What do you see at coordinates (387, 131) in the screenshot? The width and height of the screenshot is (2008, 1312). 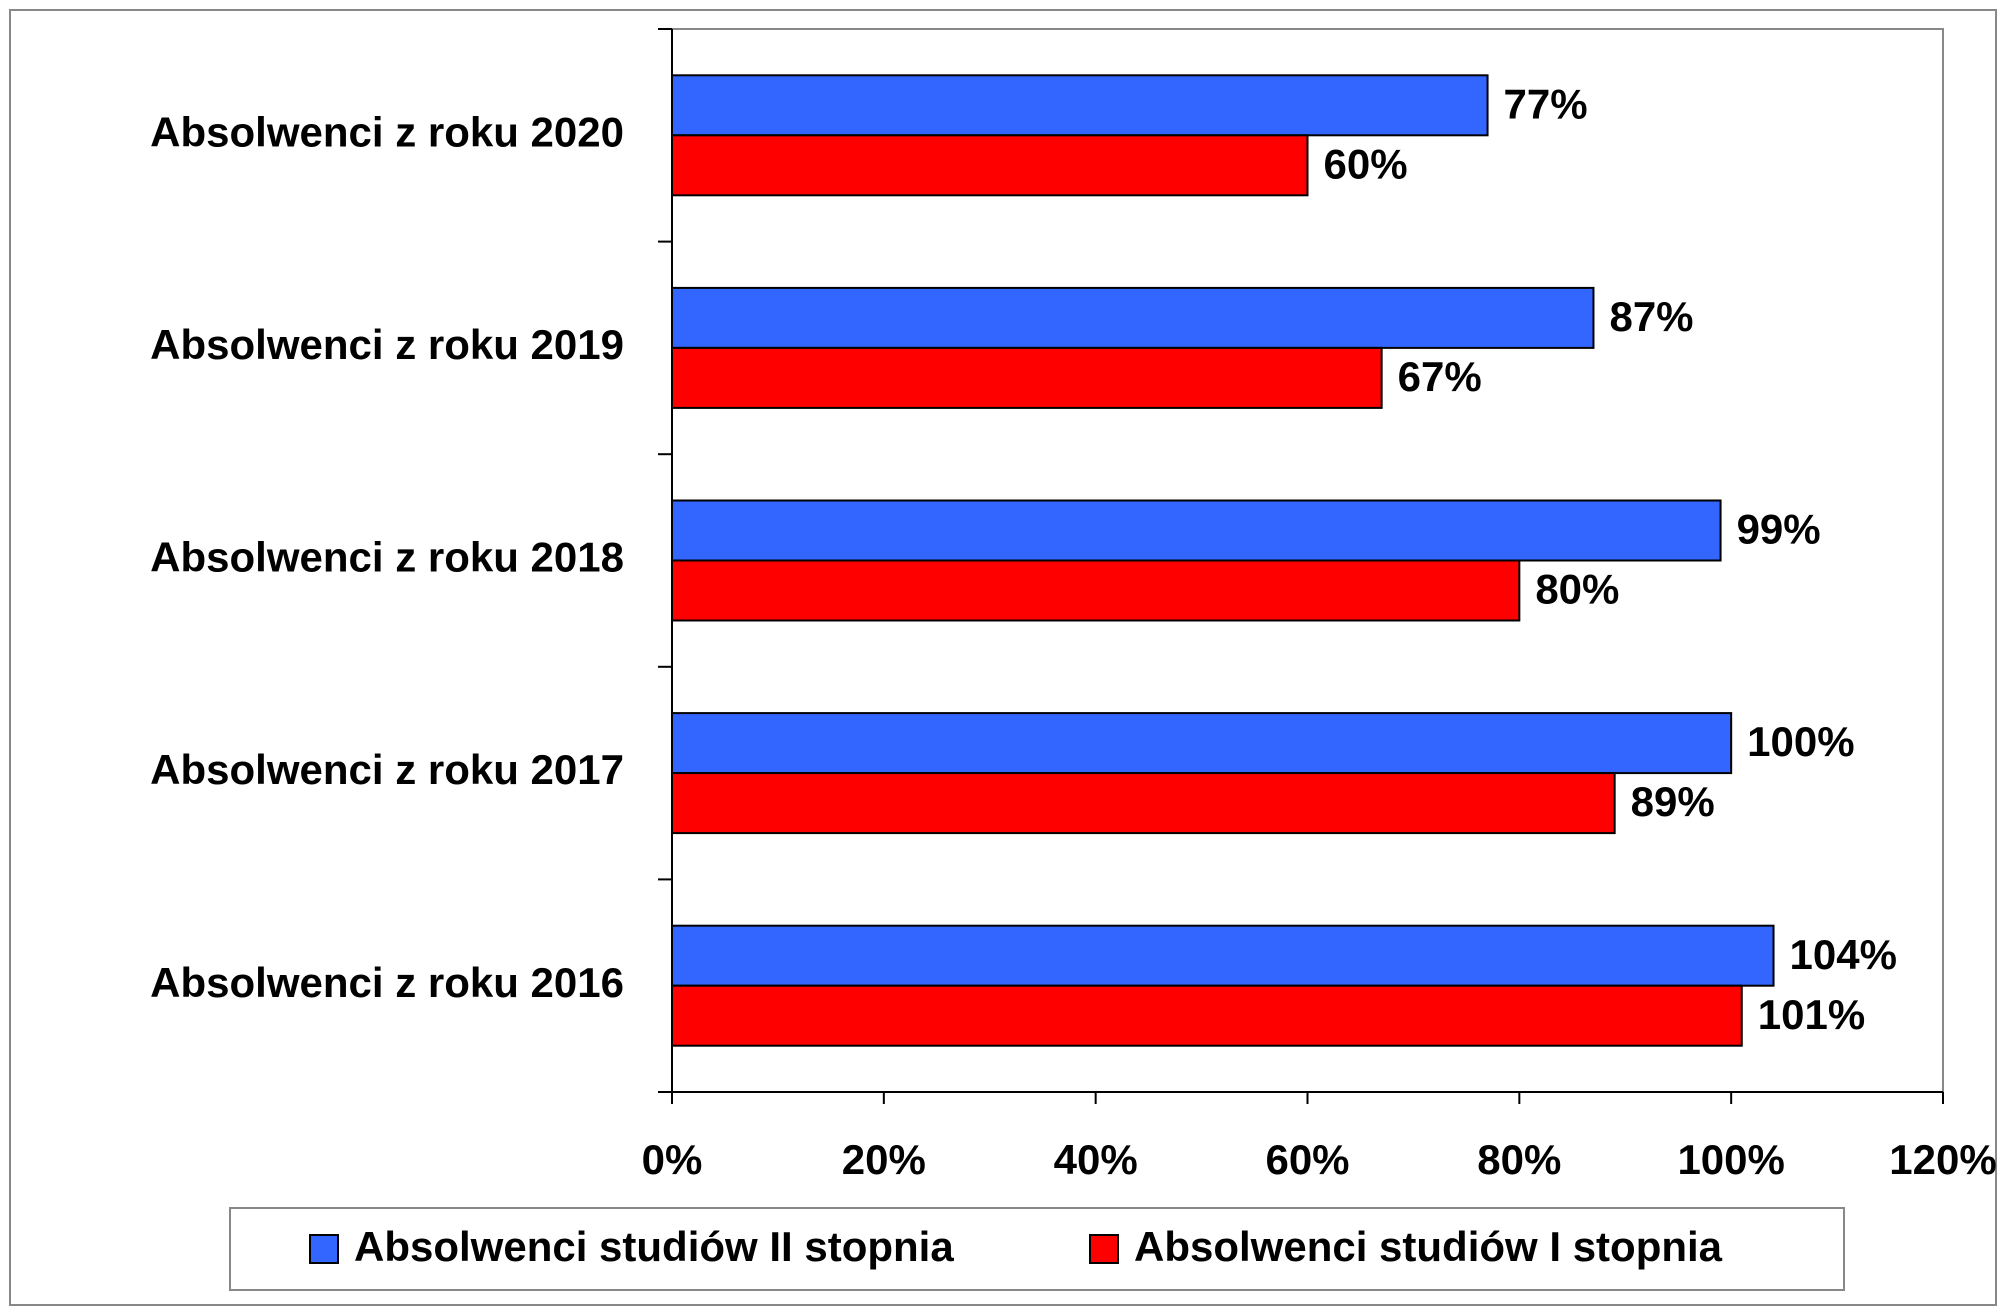 I see `y-tick-label: Absolwenci z roku 2020` at bounding box center [387, 131].